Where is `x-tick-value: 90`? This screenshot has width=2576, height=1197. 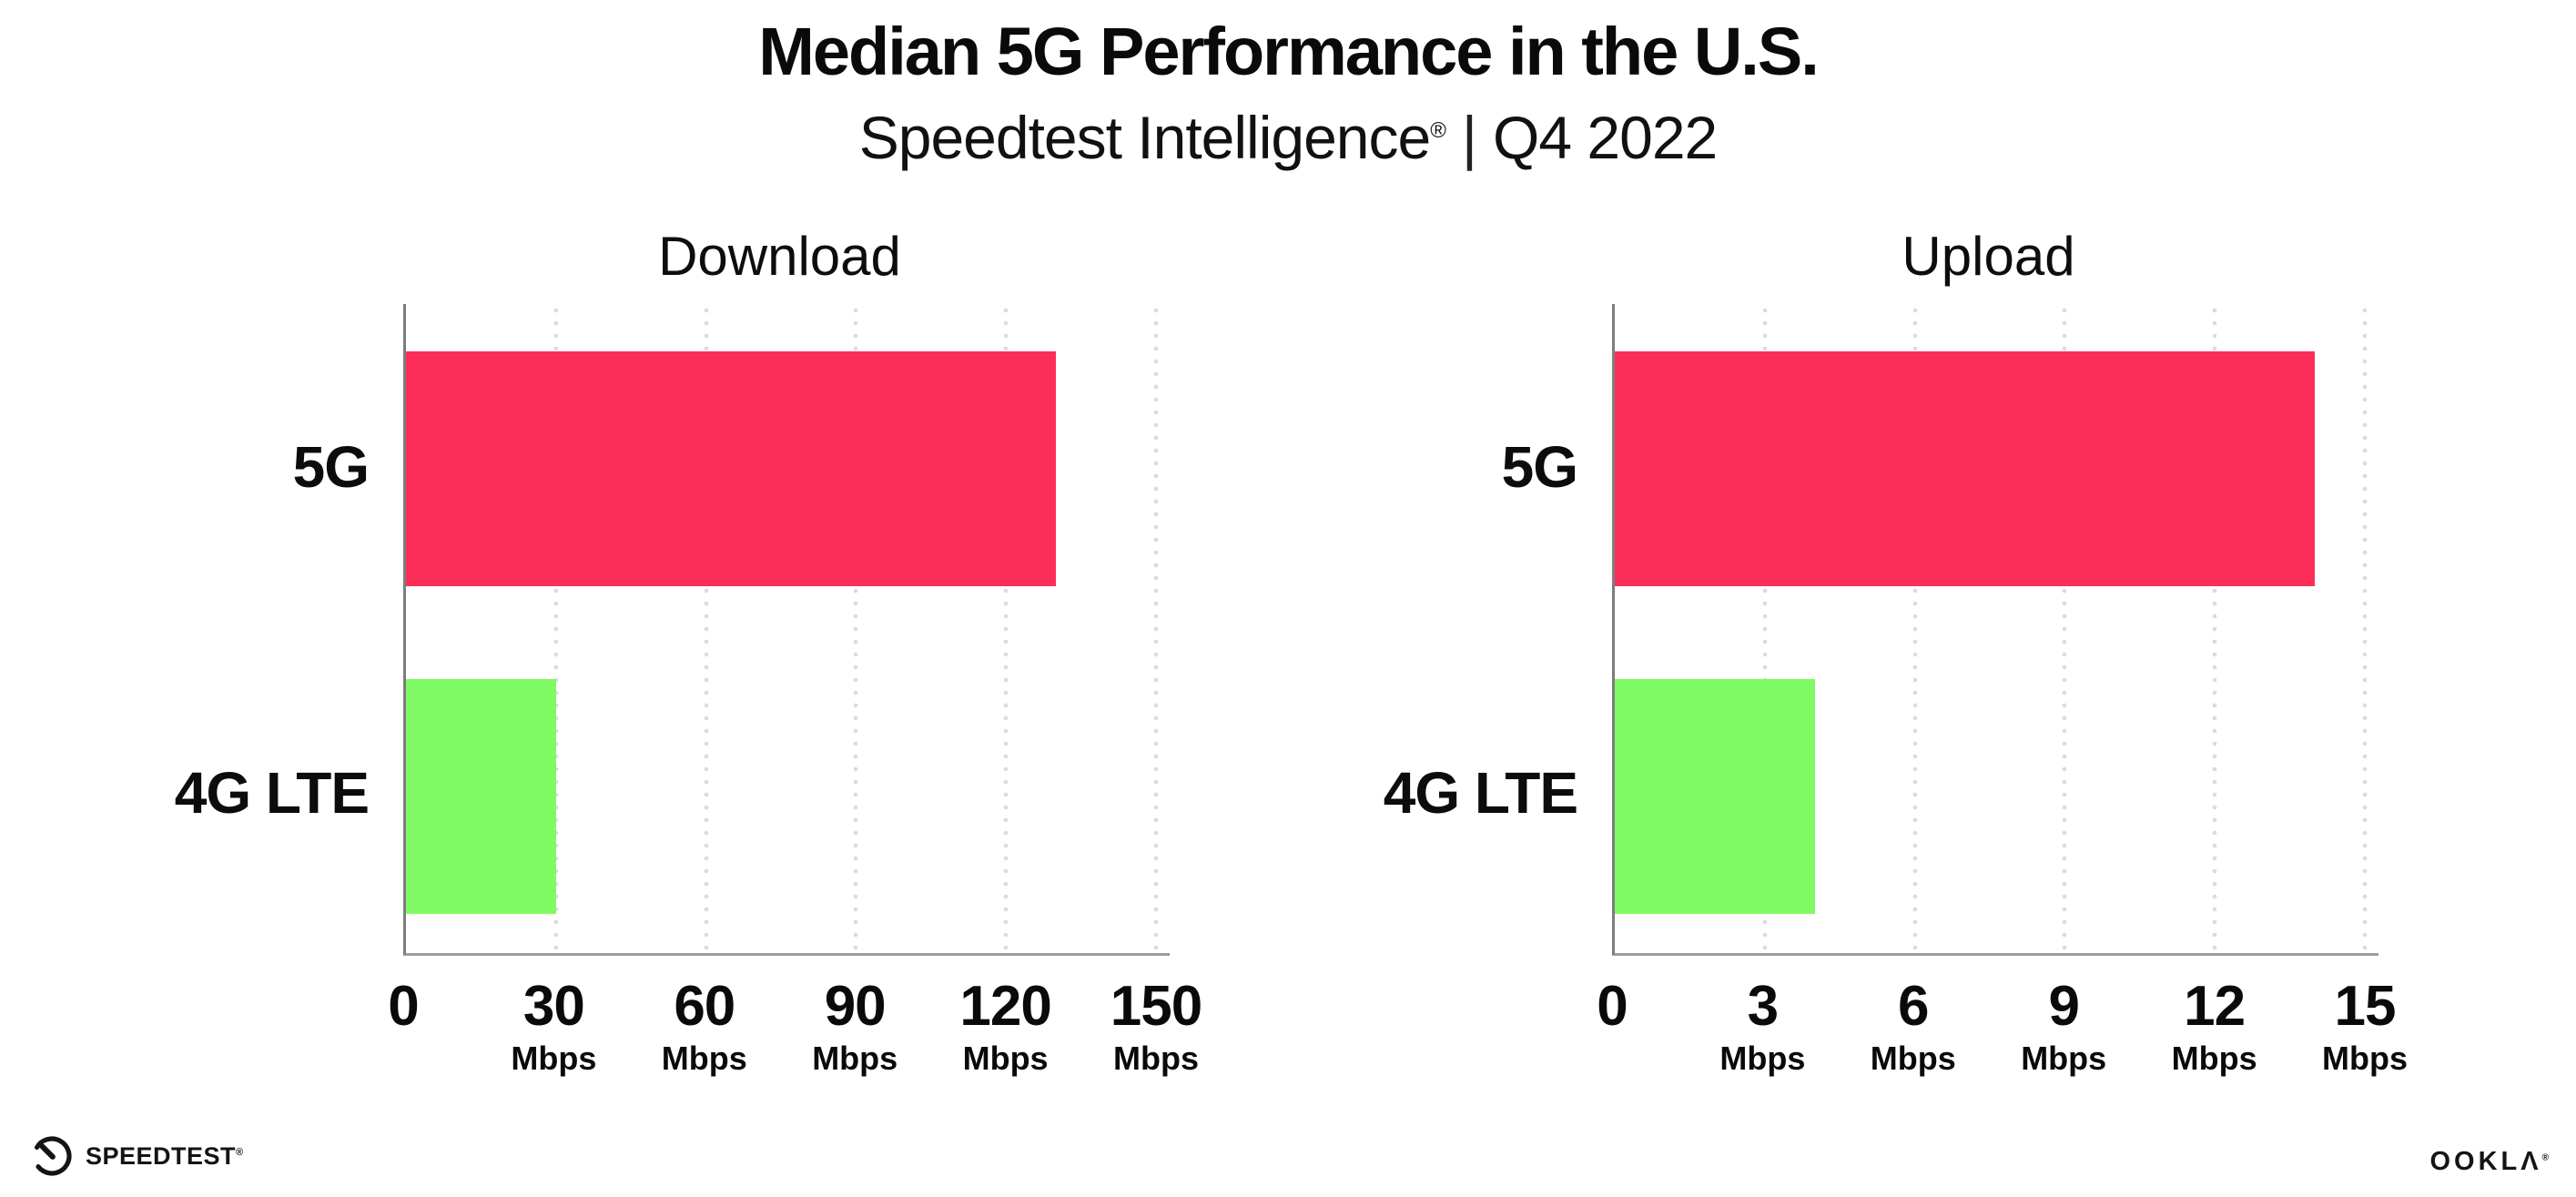
x-tick-value: 90 is located at coordinates (855, 1007).